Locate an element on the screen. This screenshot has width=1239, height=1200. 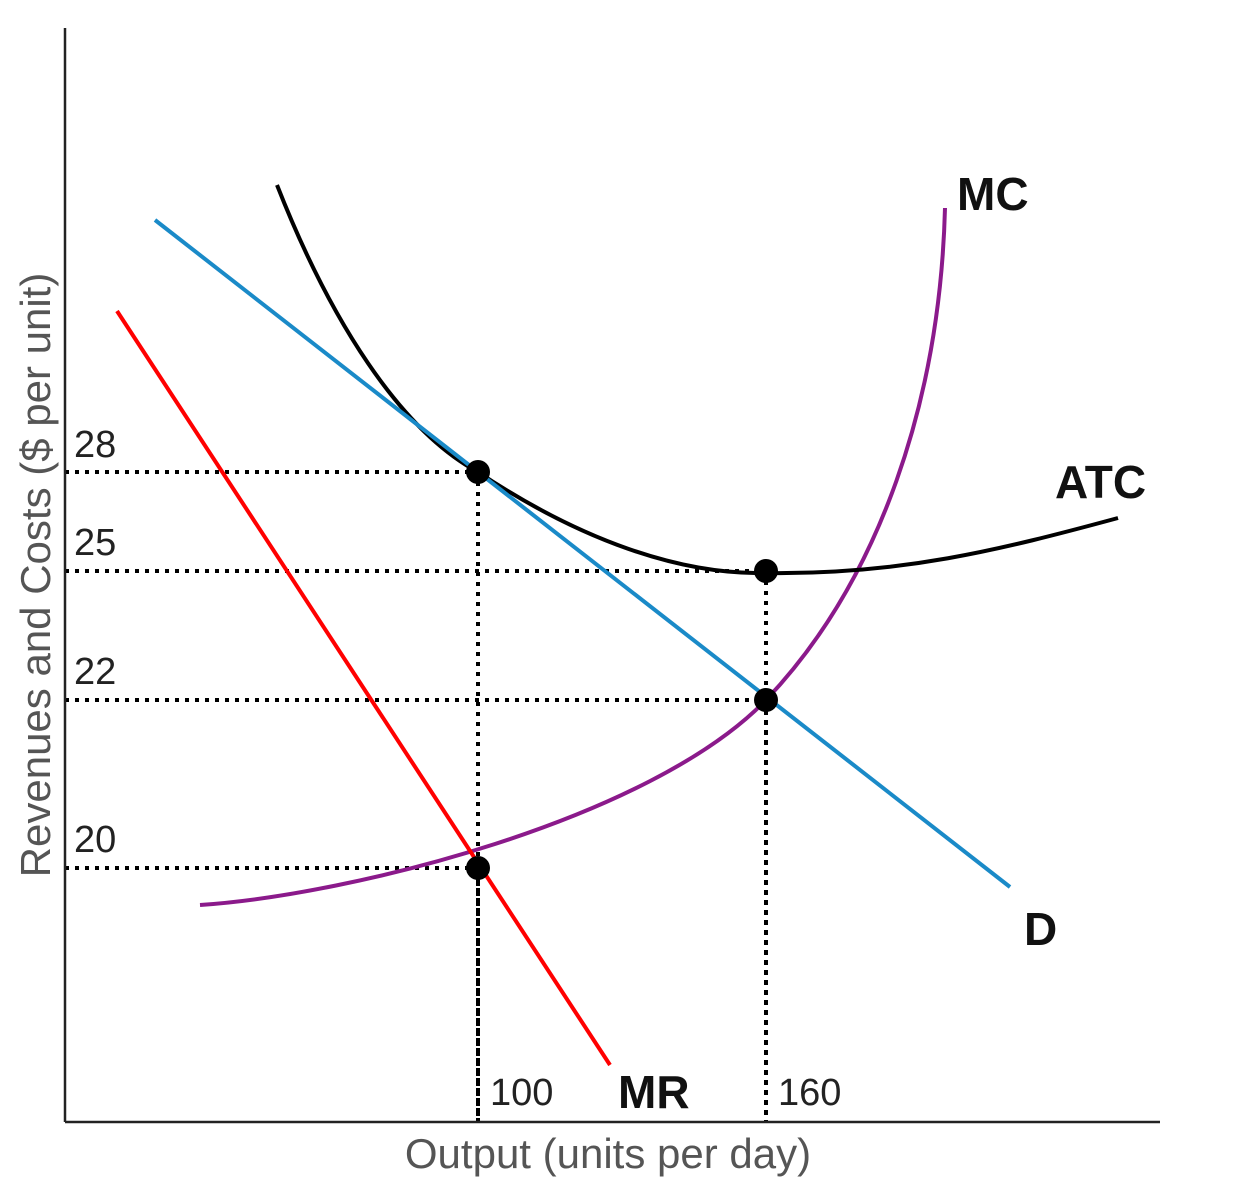
x-tick-160: 160 is located at coordinates (809, 1093).